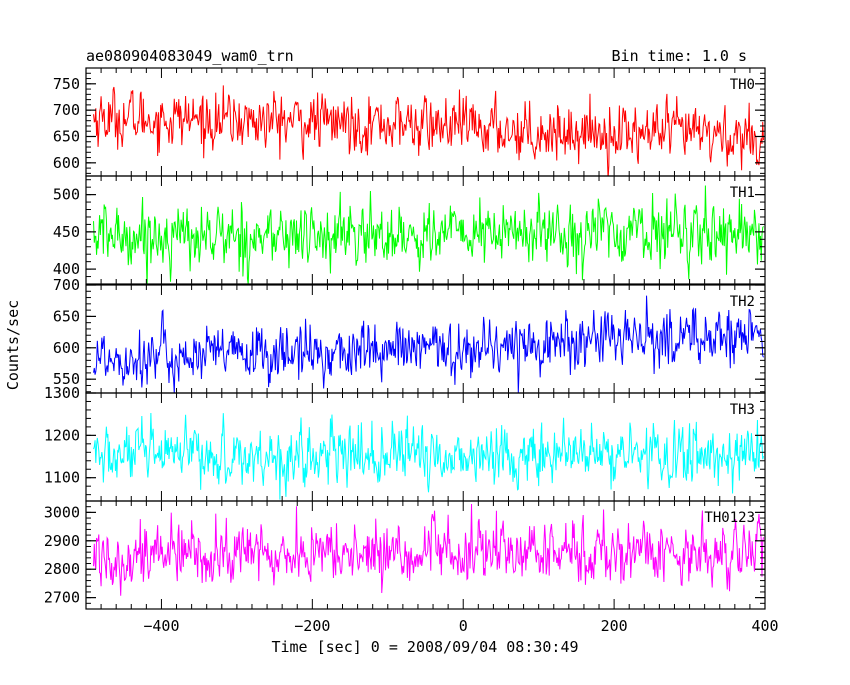 The height and width of the screenshot is (685, 850). What do you see at coordinates (62, 478) in the screenshot?
I see `y-tick-label: 1100` at bounding box center [62, 478].